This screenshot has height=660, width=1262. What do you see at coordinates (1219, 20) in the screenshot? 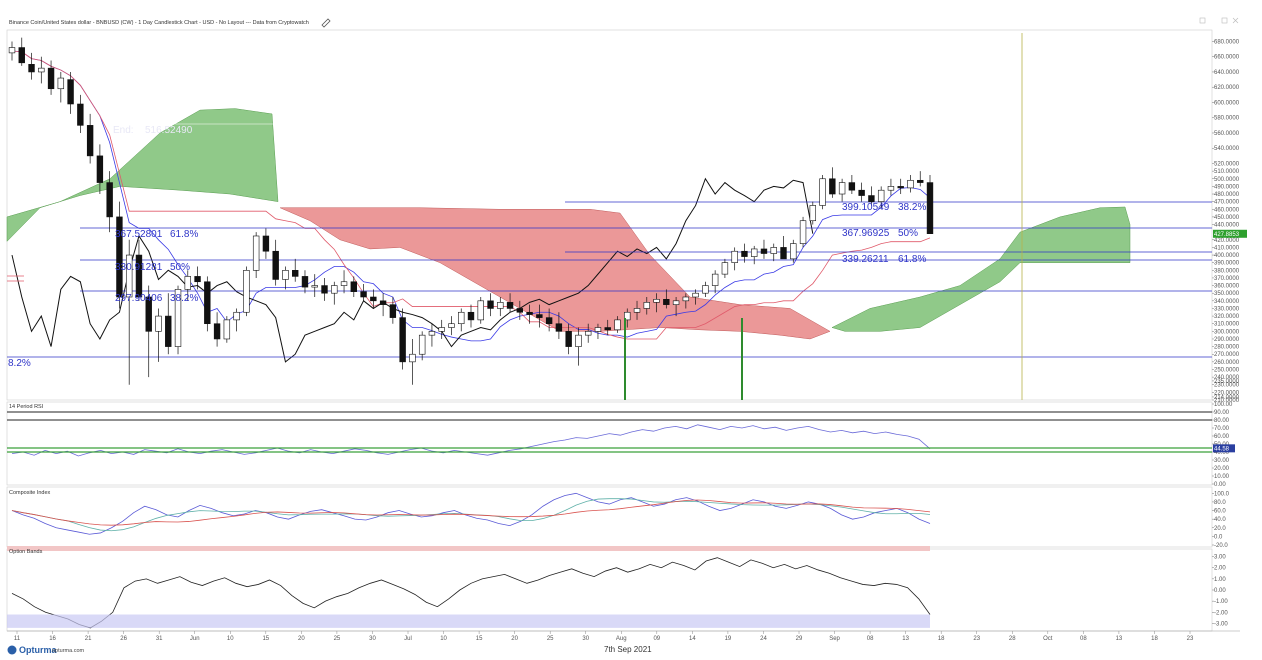
I see `window-controls` at bounding box center [1219, 20].